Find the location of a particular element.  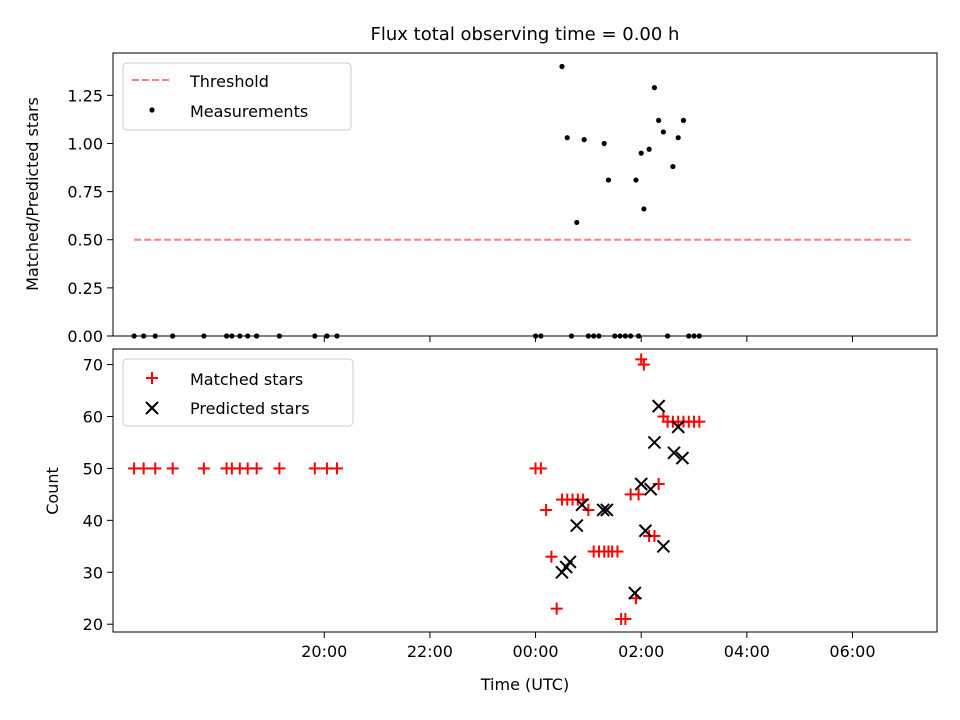

legend-predicted-swatch is located at coordinates (152, 408).